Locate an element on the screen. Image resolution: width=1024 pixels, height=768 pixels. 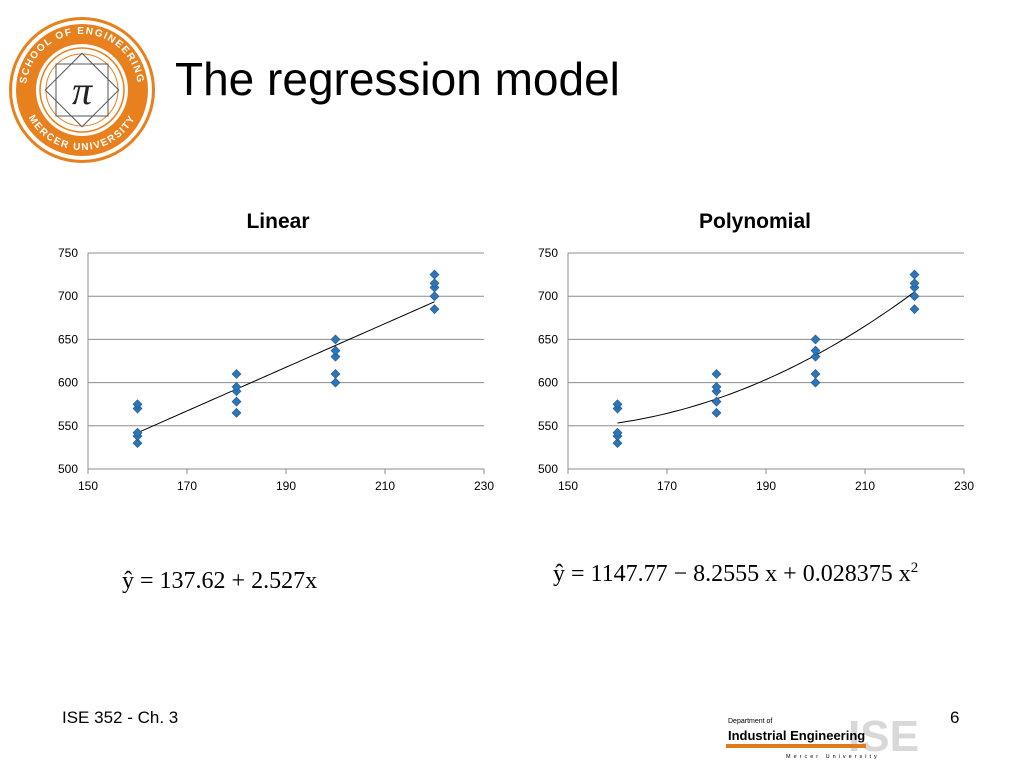
polynomial-scatter-chart: 500 550 600 650 700 750 150 170 190 210 230 is located at coordinates (756, 369).